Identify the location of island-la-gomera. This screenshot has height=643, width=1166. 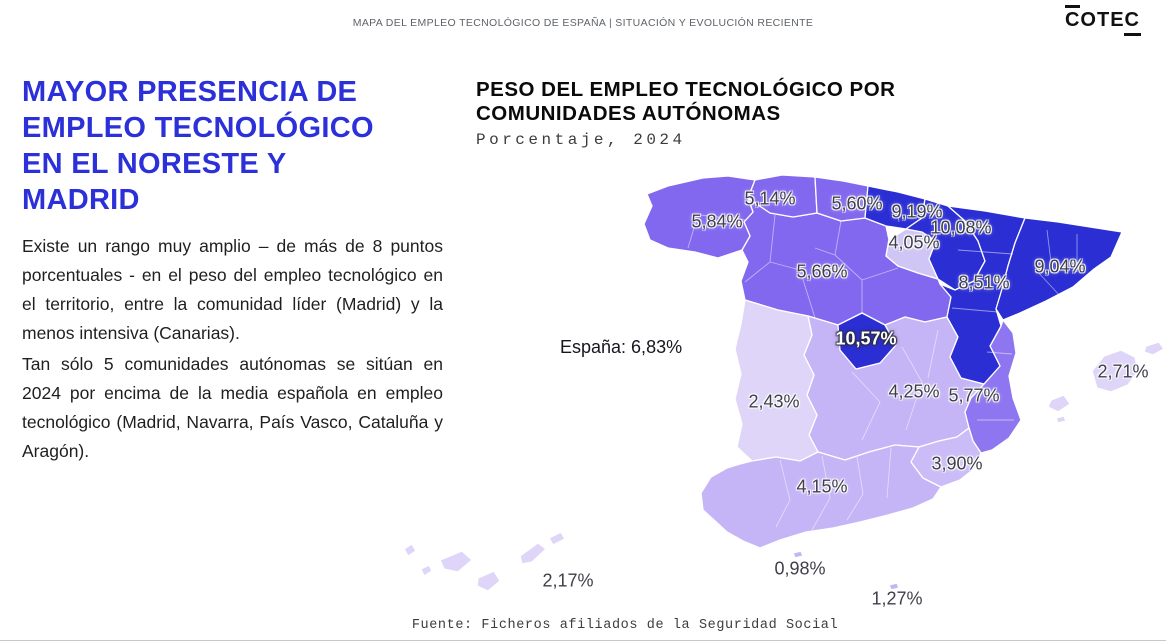
(426, 570).